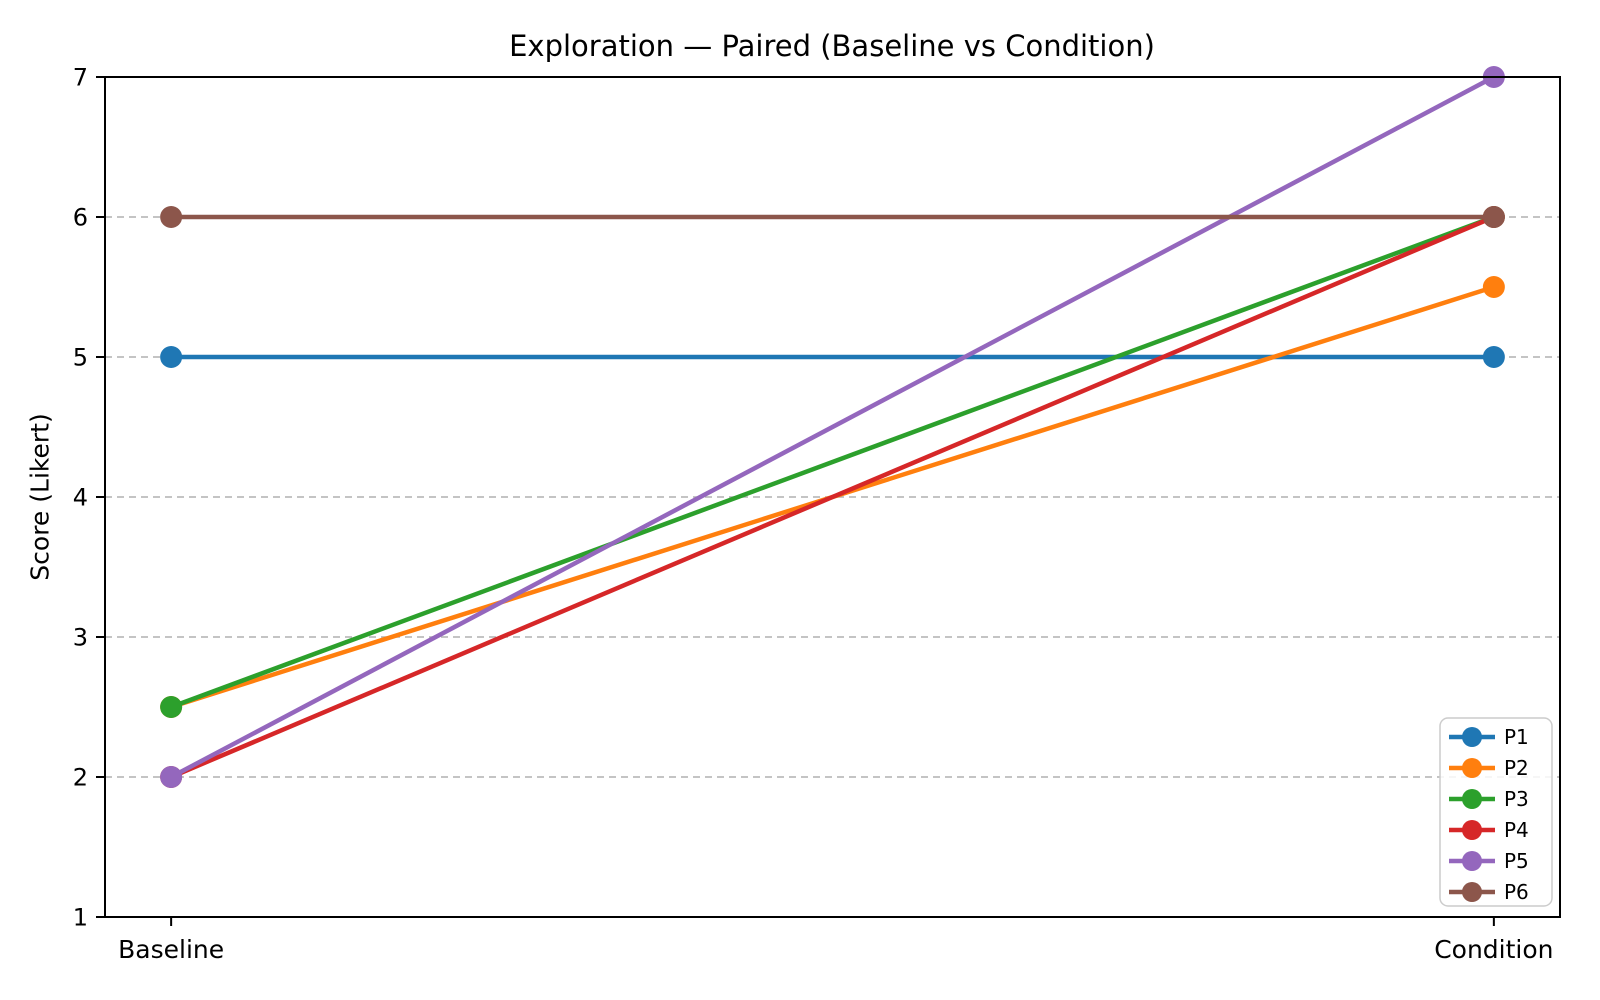 The width and height of the screenshot is (1600, 1000). I want to click on y-axis-label: Score (Likert), so click(40, 497).